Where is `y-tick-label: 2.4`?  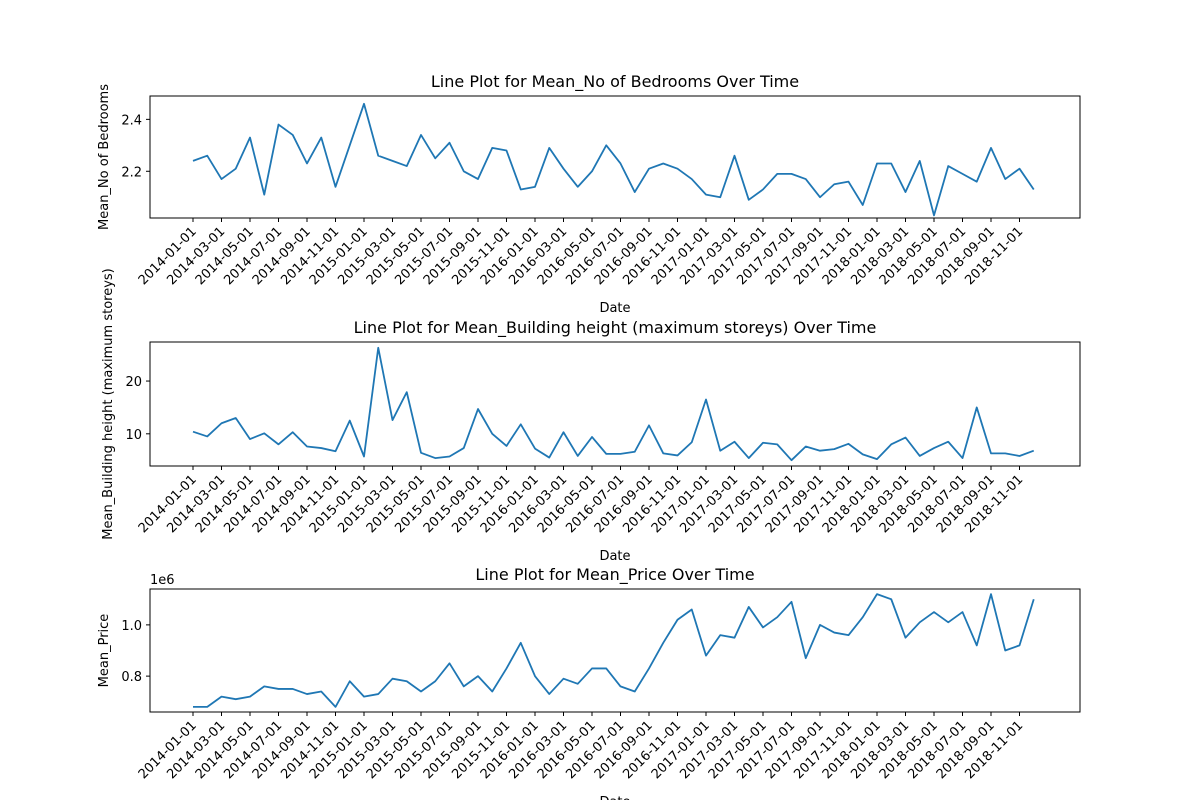 y-tick-label: 2.4 is located at coordinates (131, 120).